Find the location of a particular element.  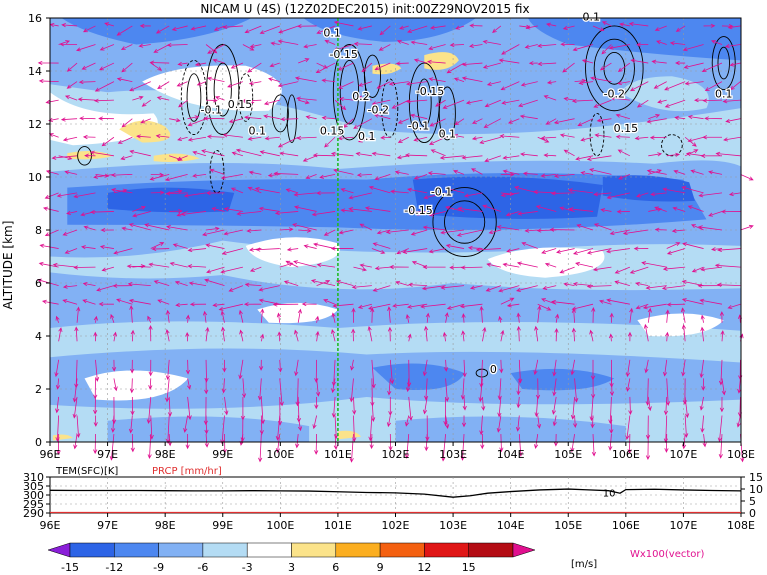

colorbar-right-arrow is located at coordinates (524, 550).